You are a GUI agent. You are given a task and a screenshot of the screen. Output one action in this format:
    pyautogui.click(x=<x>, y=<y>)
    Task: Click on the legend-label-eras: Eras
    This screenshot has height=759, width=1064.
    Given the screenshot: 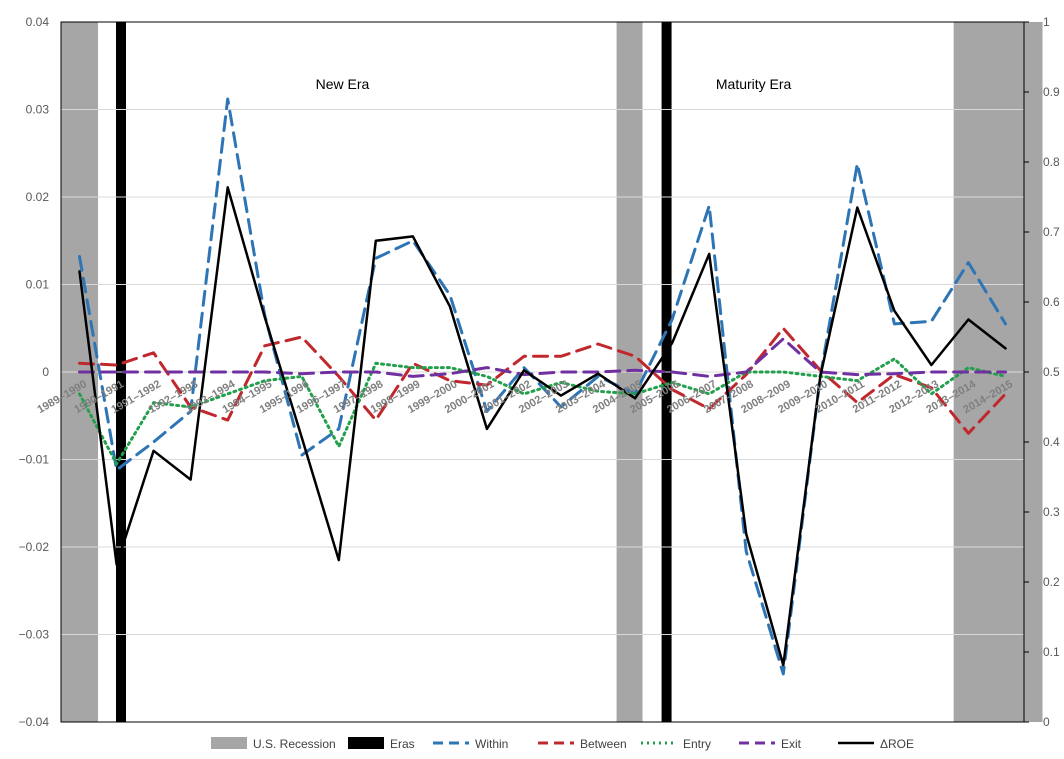 What is the action you would take?
    pyautogui.click(x=402, y=744)
    